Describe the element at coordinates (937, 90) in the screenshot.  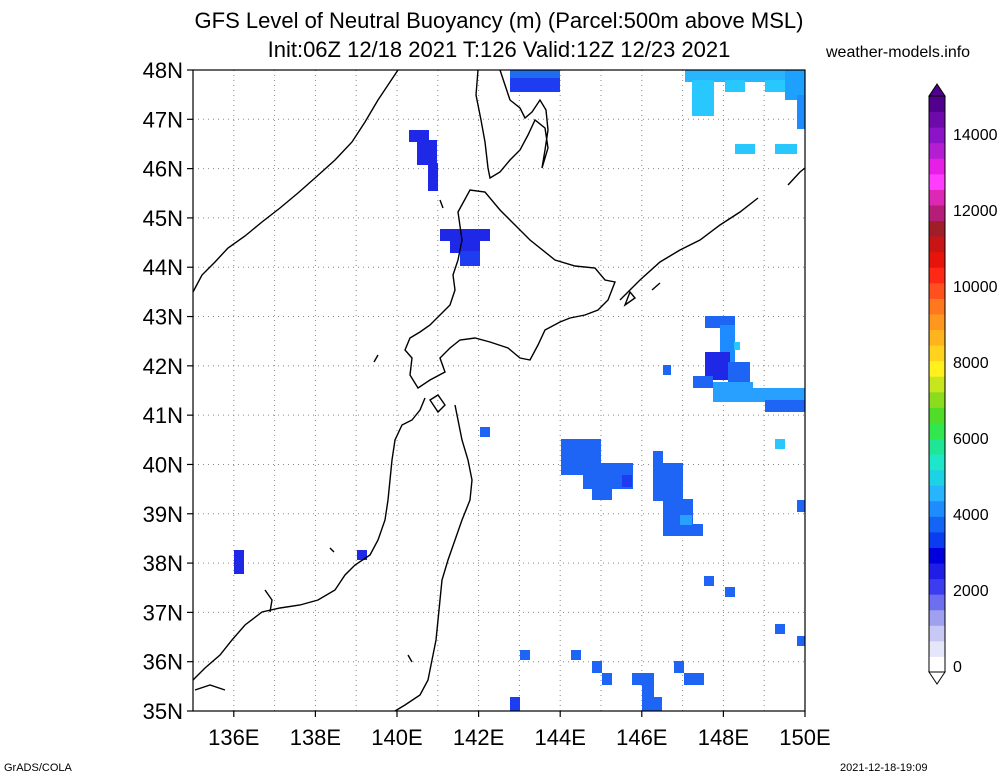
I see `colorbar-max-arrow` at that location.